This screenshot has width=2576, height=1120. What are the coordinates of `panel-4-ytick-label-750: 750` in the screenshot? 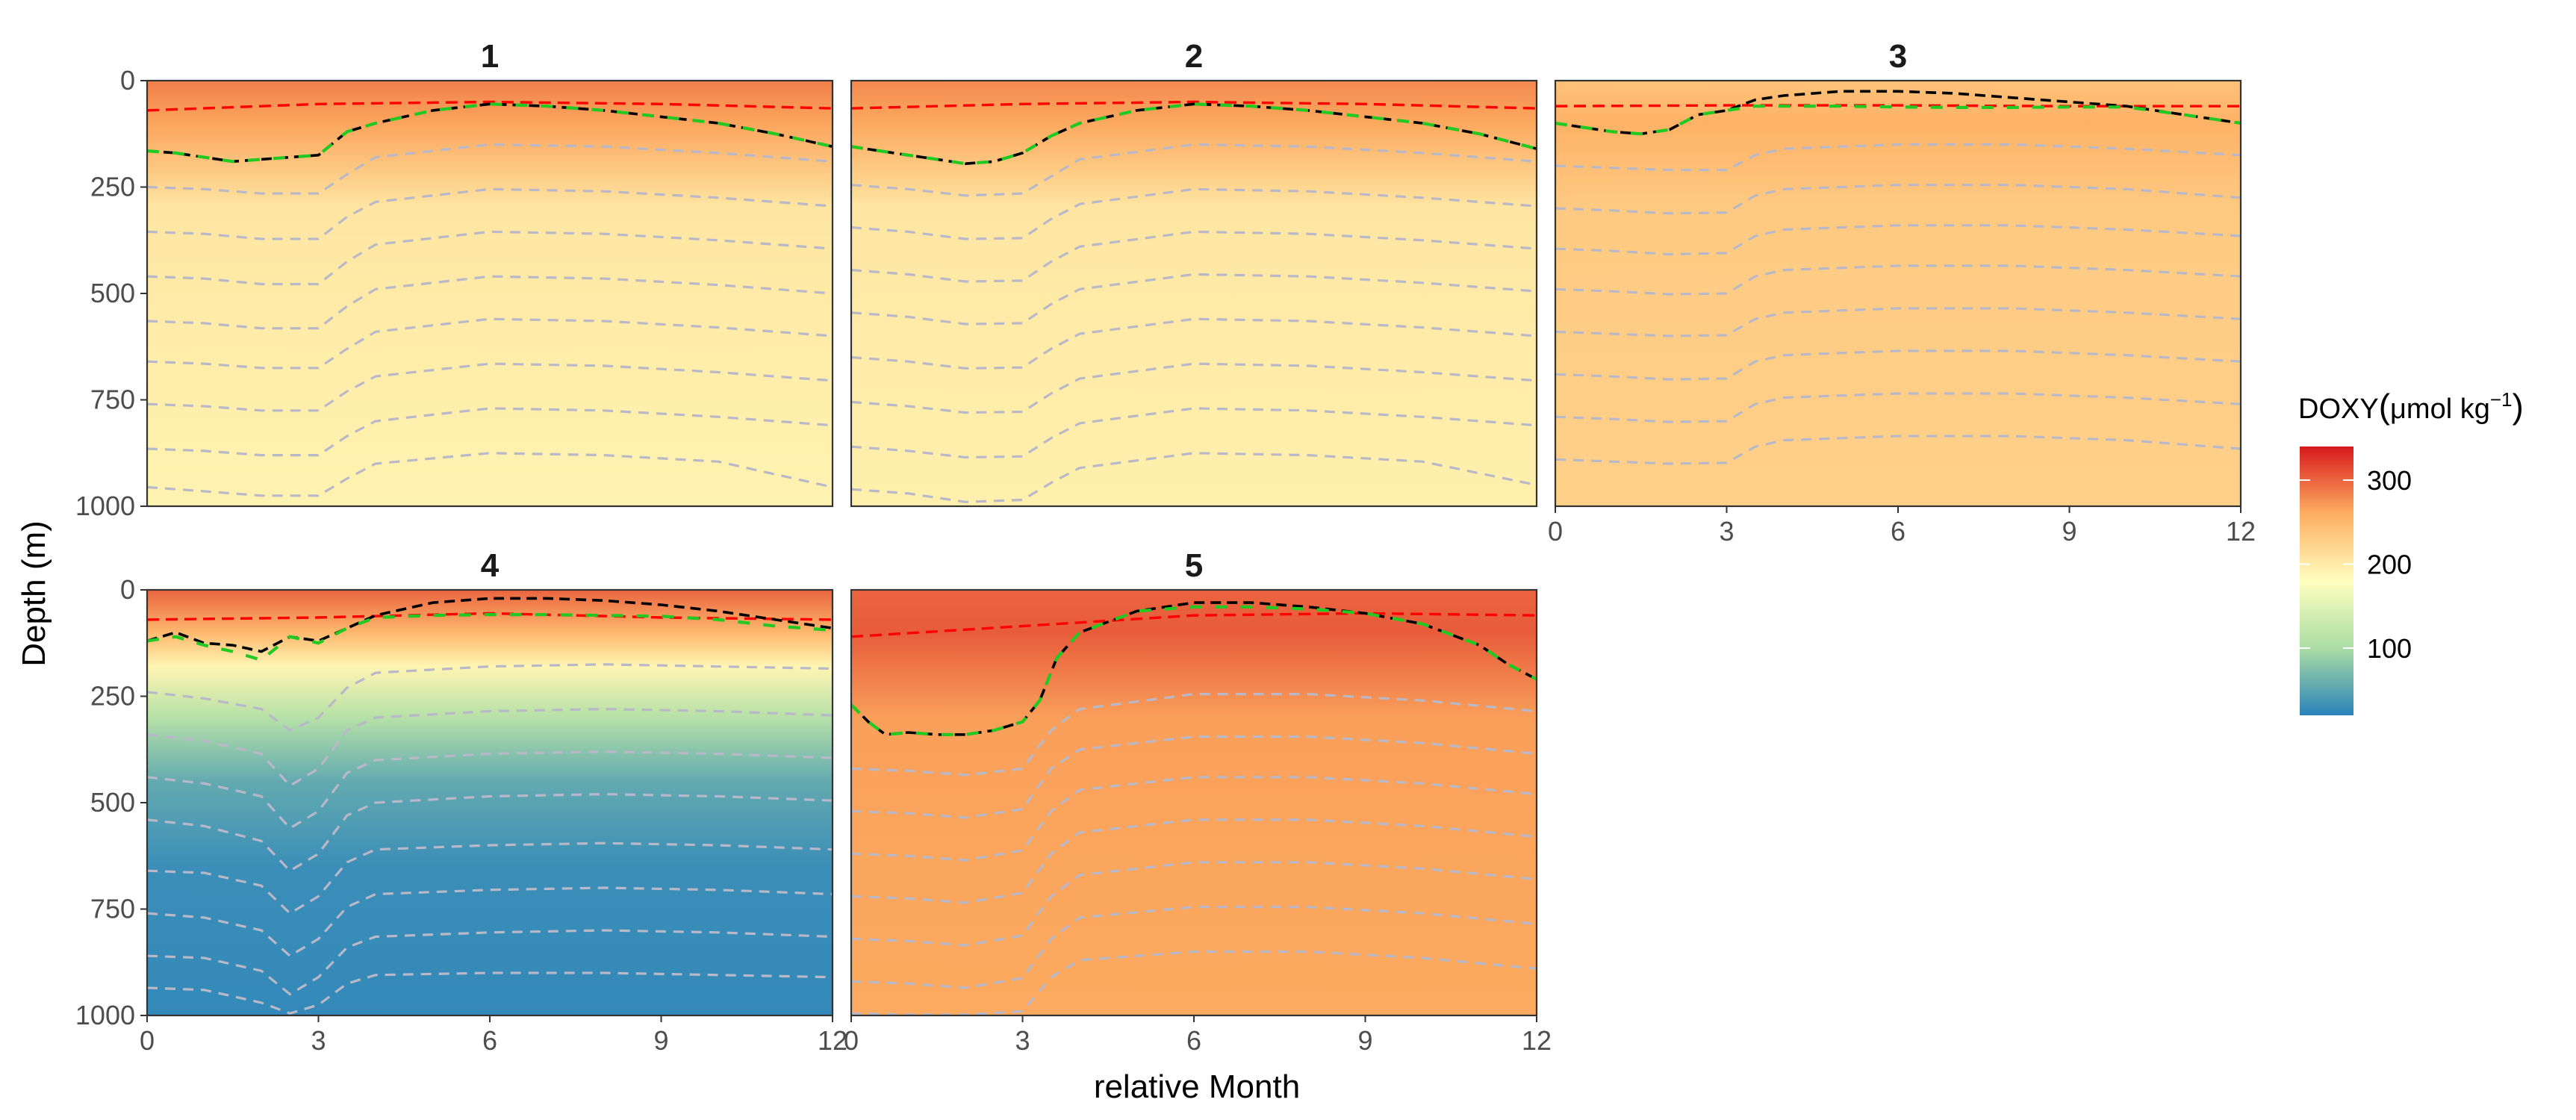 It's located at (112, 909).